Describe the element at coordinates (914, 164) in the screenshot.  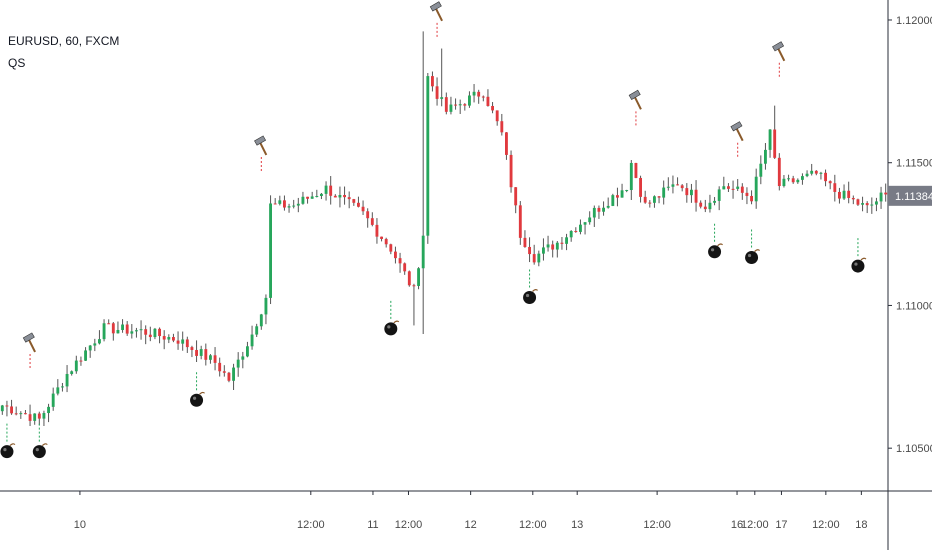
I see `price-tick-label: 1.11500` at that location.